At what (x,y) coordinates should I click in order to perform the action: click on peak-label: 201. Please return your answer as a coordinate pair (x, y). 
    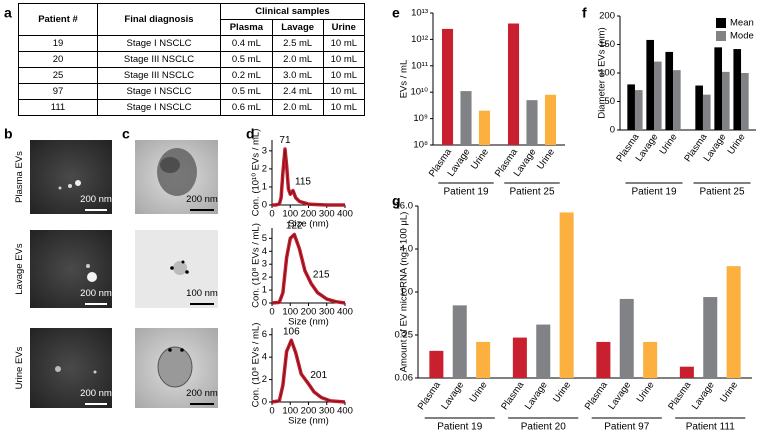
    Looking at the image, I should click on (318, 375).